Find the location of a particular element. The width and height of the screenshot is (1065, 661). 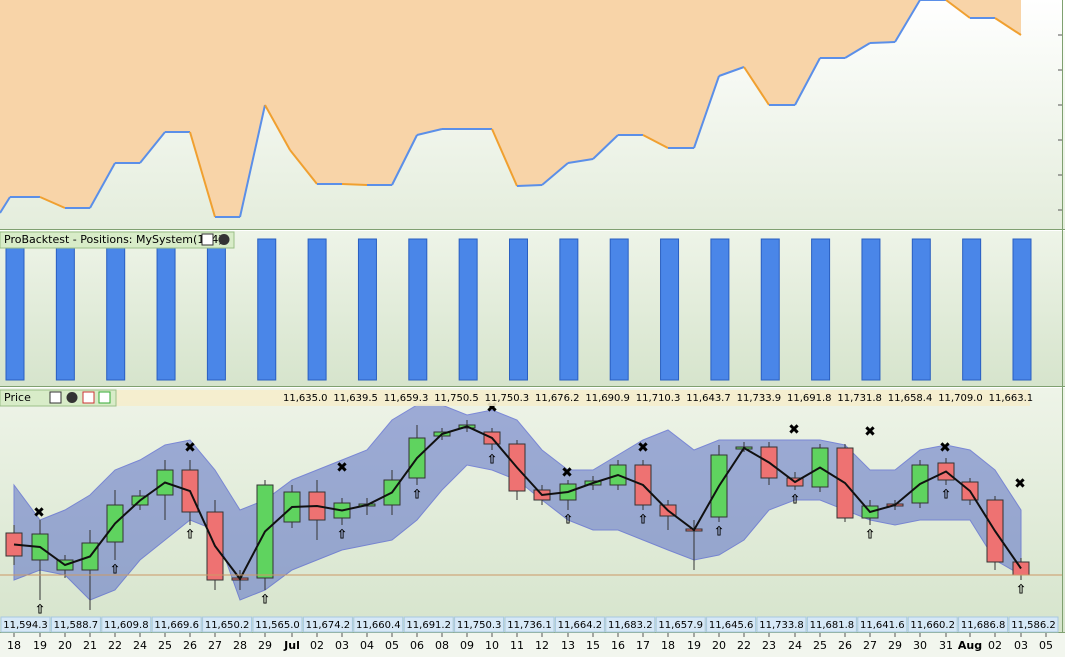

x-label: 20 is located at coordinates (719, 645).